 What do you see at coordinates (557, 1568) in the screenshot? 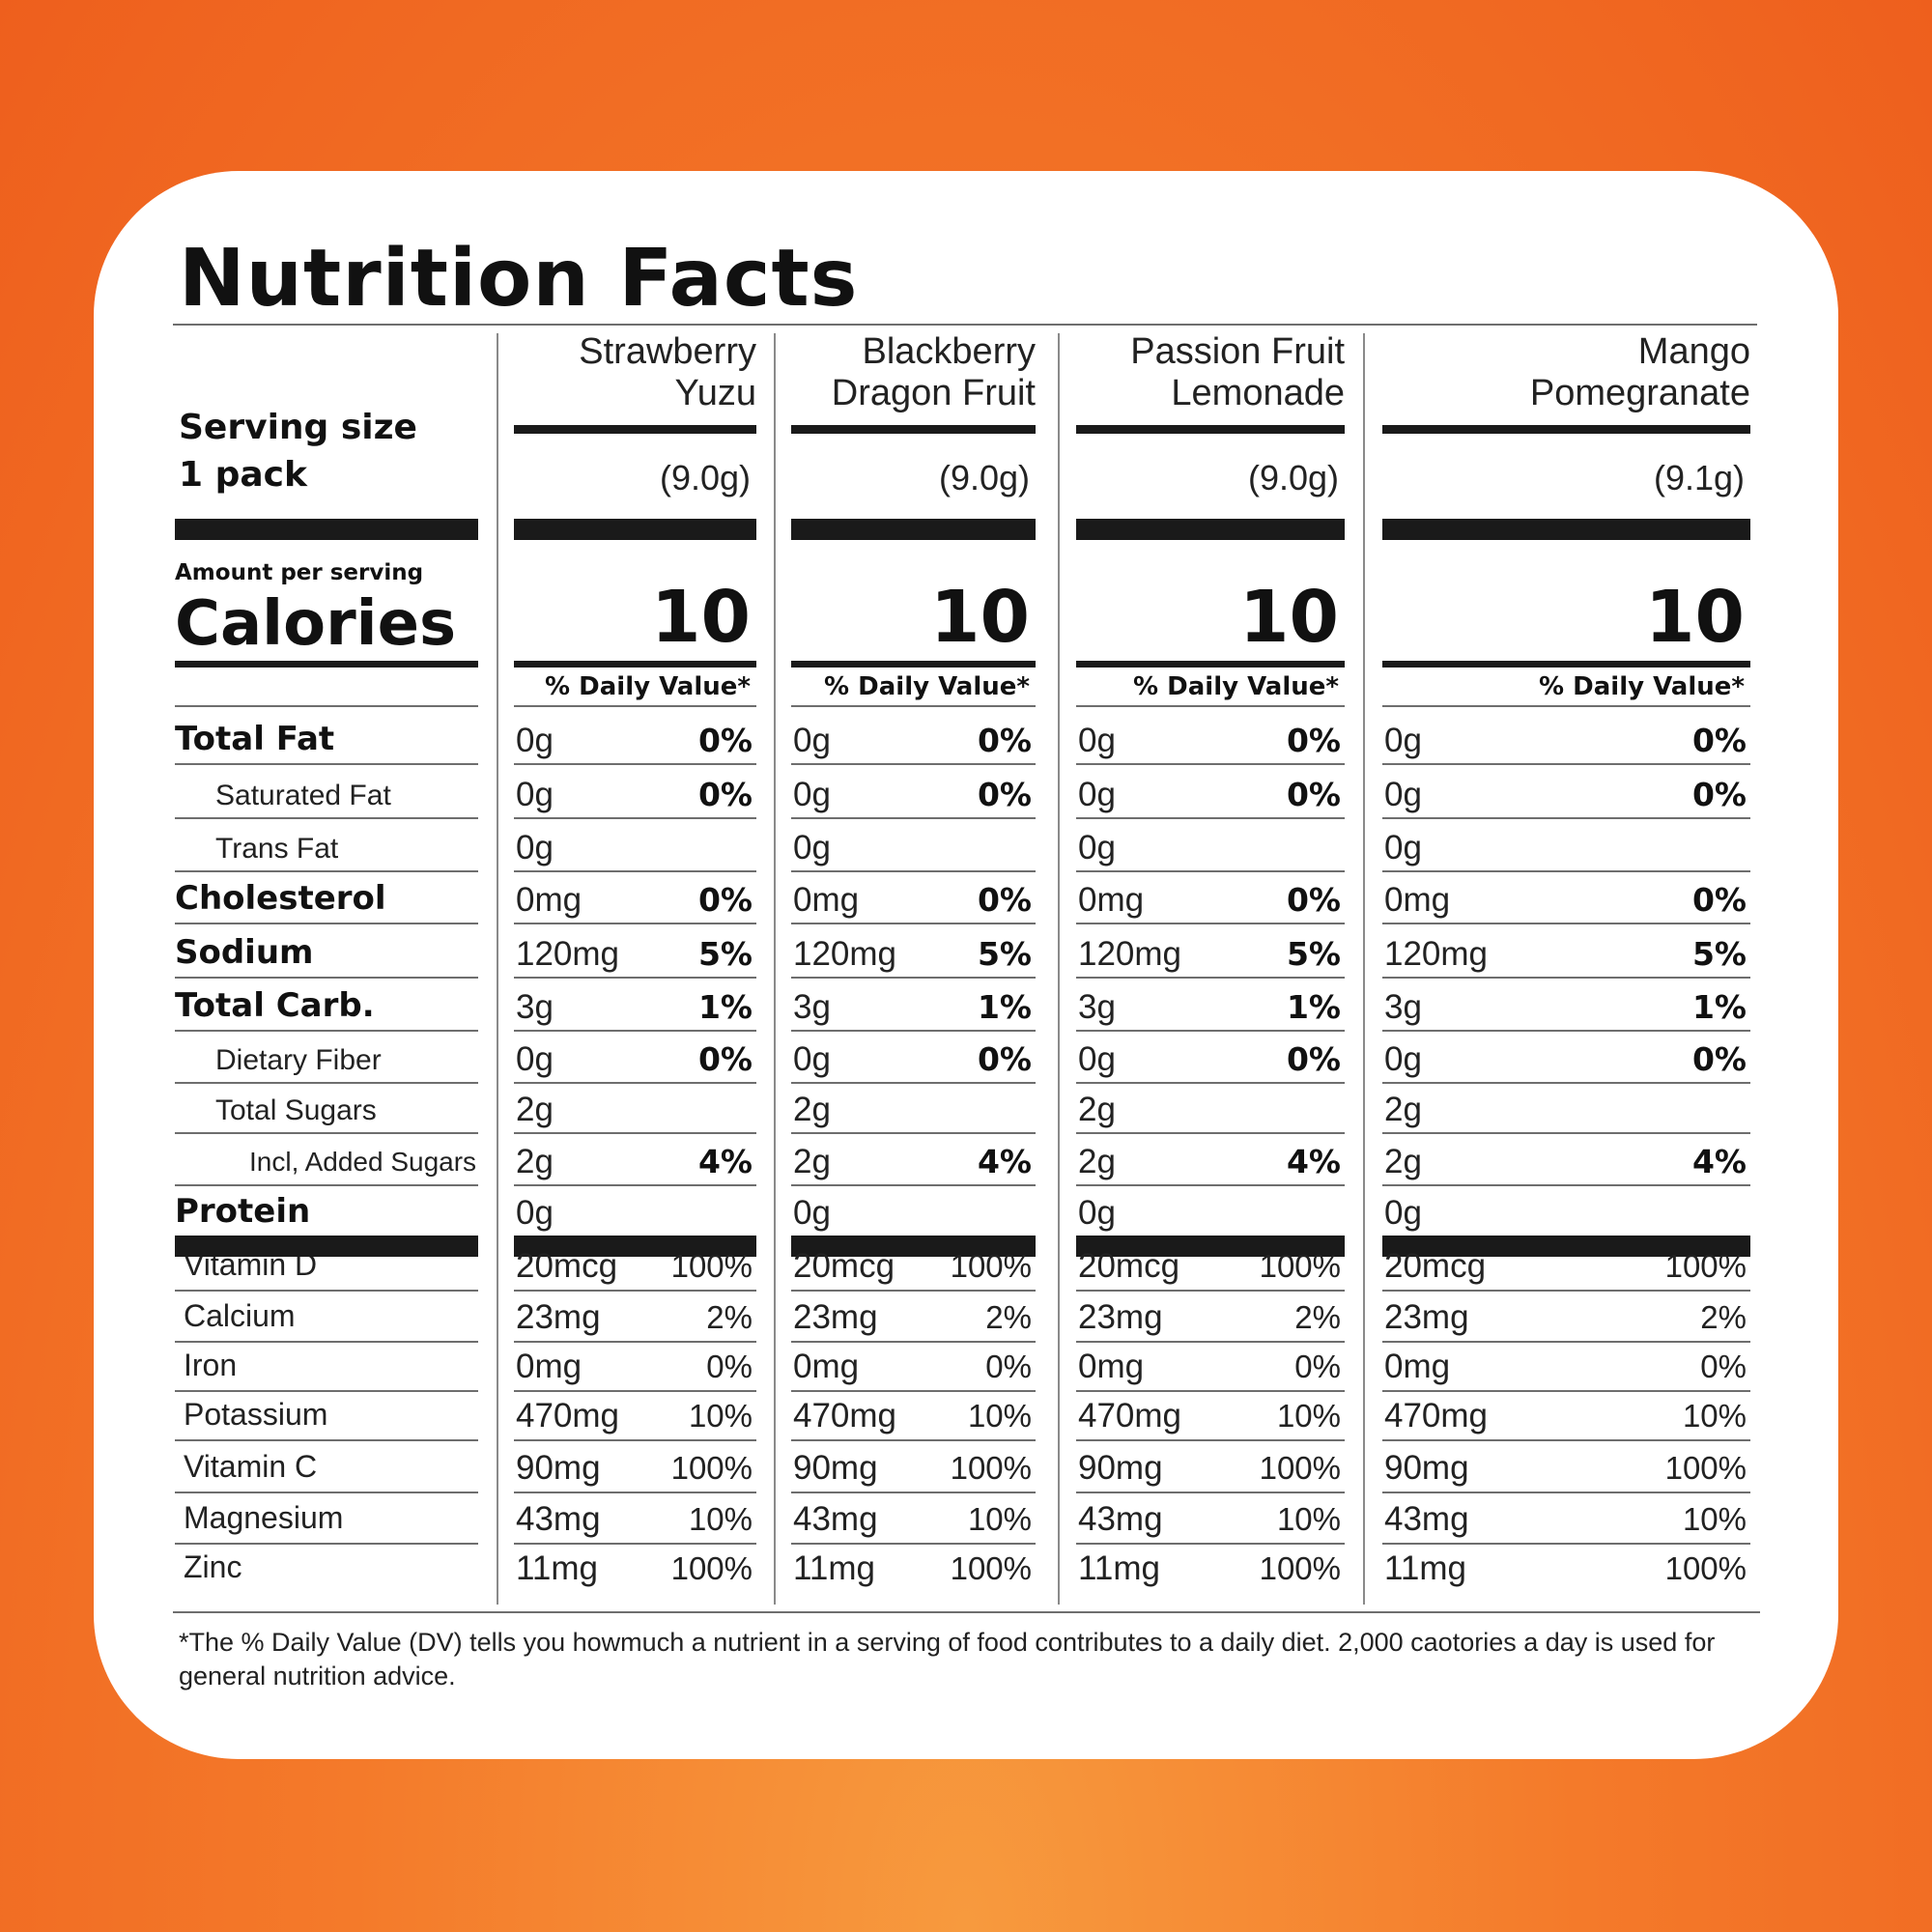
I see `vitamin-amount: 11mg` at bounding box center [557, 1568].